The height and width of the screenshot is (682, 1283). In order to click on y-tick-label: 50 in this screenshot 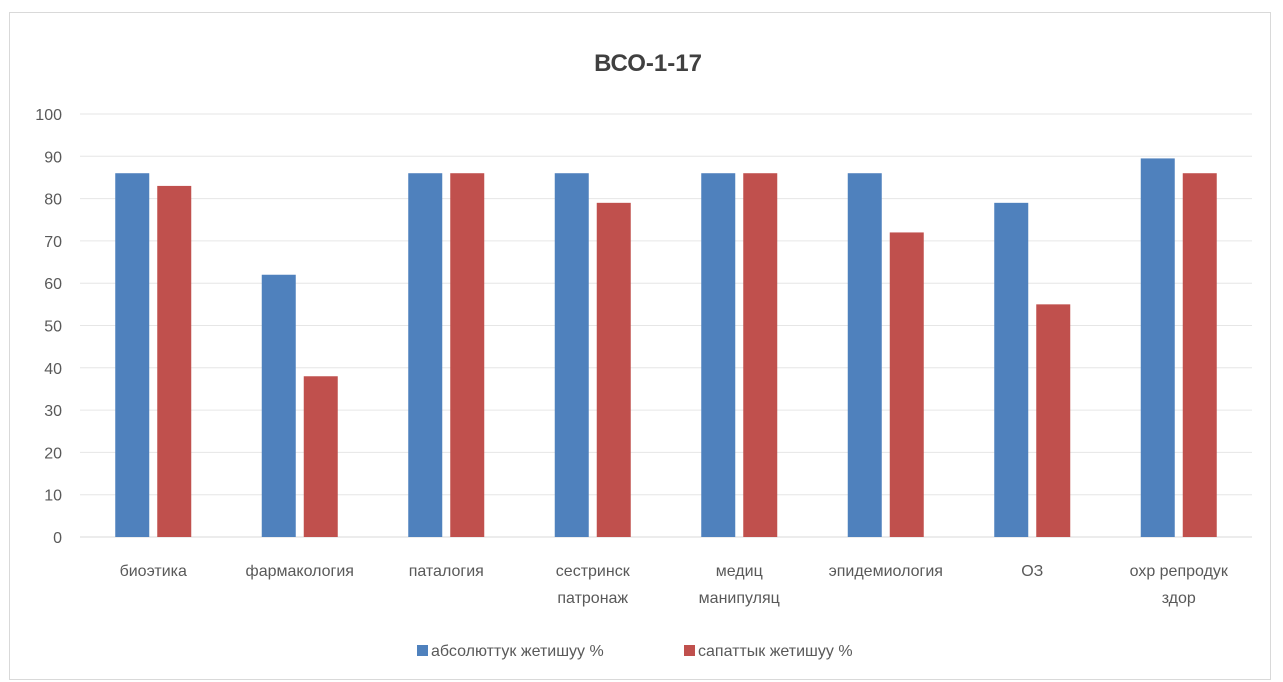, I will do `click(53, 327)`.